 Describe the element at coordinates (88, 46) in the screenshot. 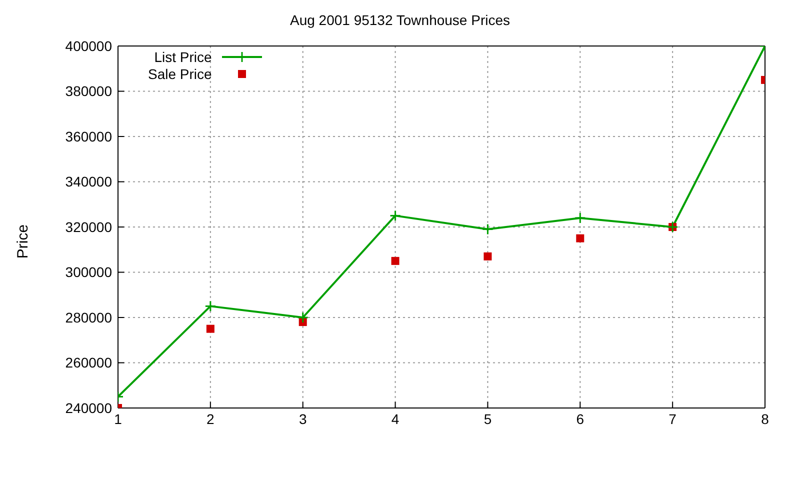

I see `y-tick-label: 400000` at that location.